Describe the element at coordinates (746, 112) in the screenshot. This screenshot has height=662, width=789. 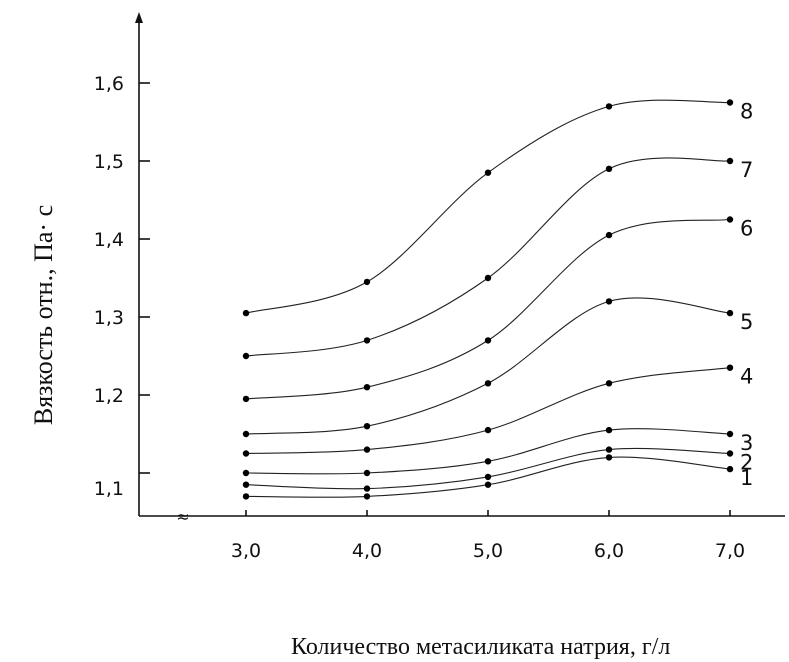
I see `series-label: 8` at that location.